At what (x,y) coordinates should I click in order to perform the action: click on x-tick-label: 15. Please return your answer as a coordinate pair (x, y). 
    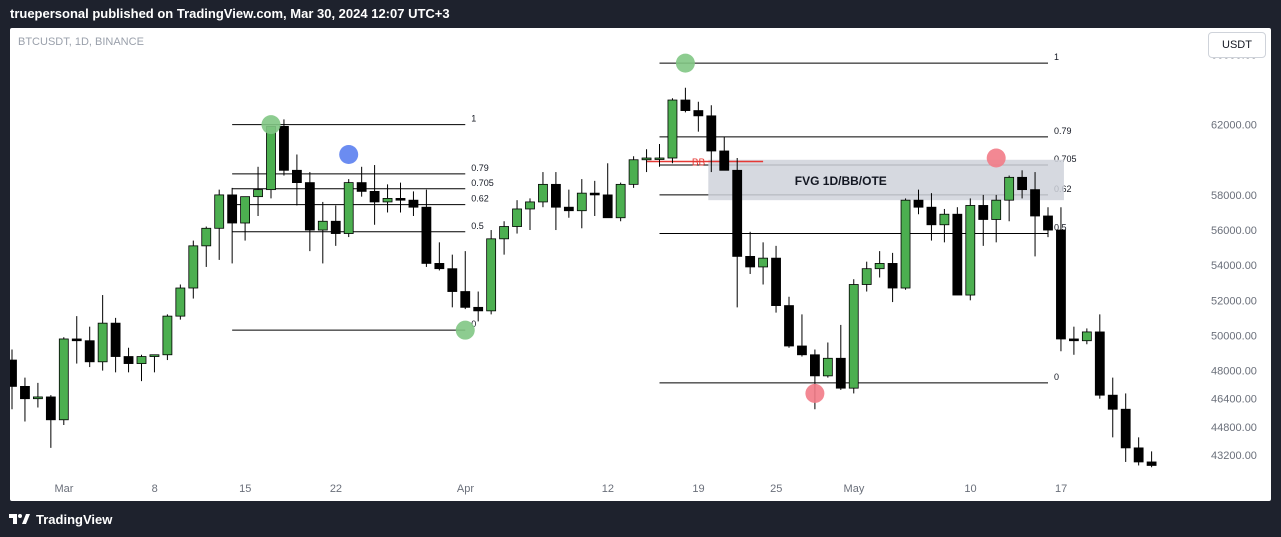
    Looking at the image, I should click on (245, 489).